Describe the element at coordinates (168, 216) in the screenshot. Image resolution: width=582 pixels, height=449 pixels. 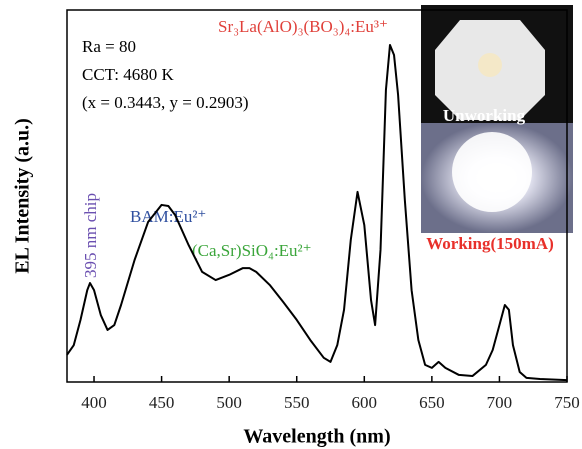
I see `annotation: BAM:Eu²⁺` at that location.